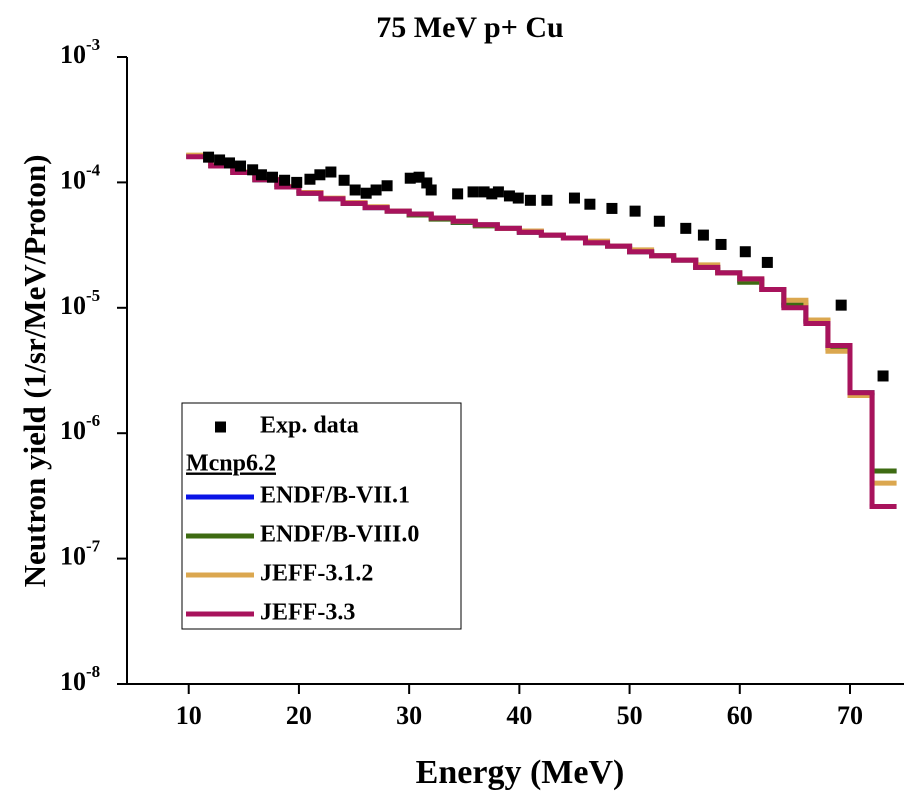 The width and height of the screenshot is (905, 796). I want to click on legend-label: ENDF/B-VII.1, so click(335, 496).